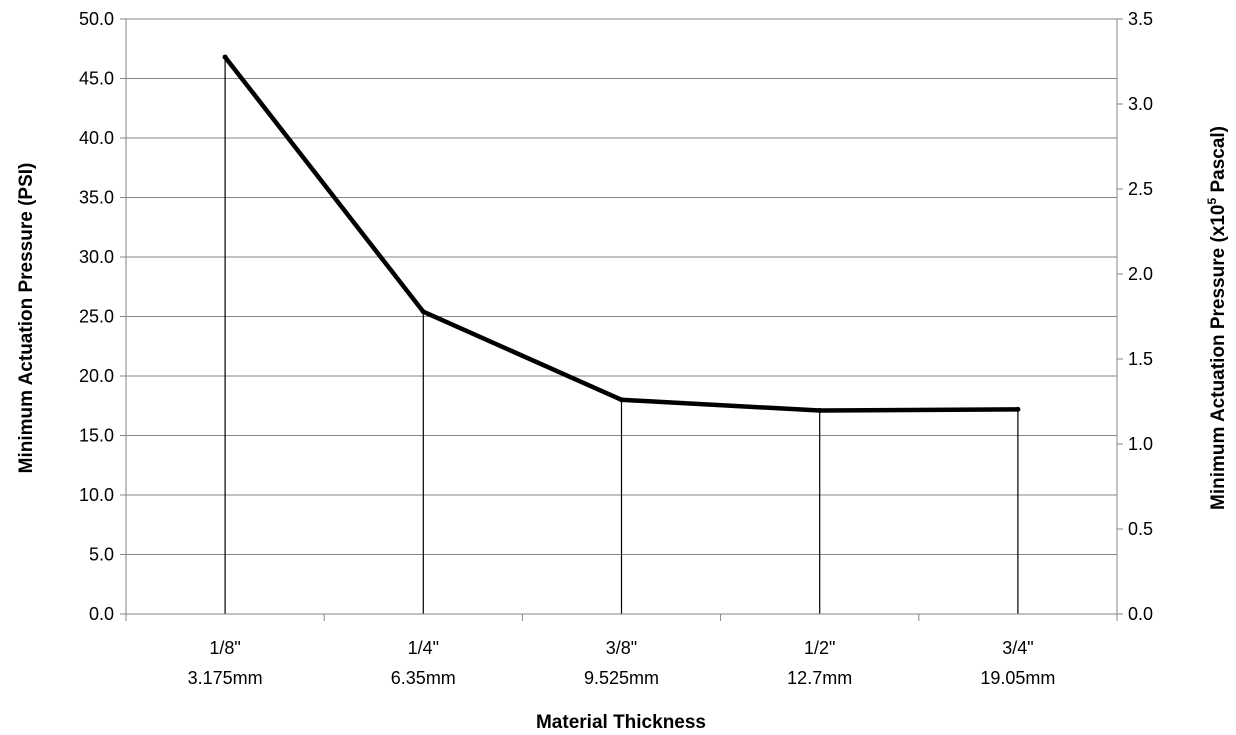  Describe the element at coordinates (1017, 678) in the screenshot. I see `x-tick-label-mm: 19.05mm` at that location.